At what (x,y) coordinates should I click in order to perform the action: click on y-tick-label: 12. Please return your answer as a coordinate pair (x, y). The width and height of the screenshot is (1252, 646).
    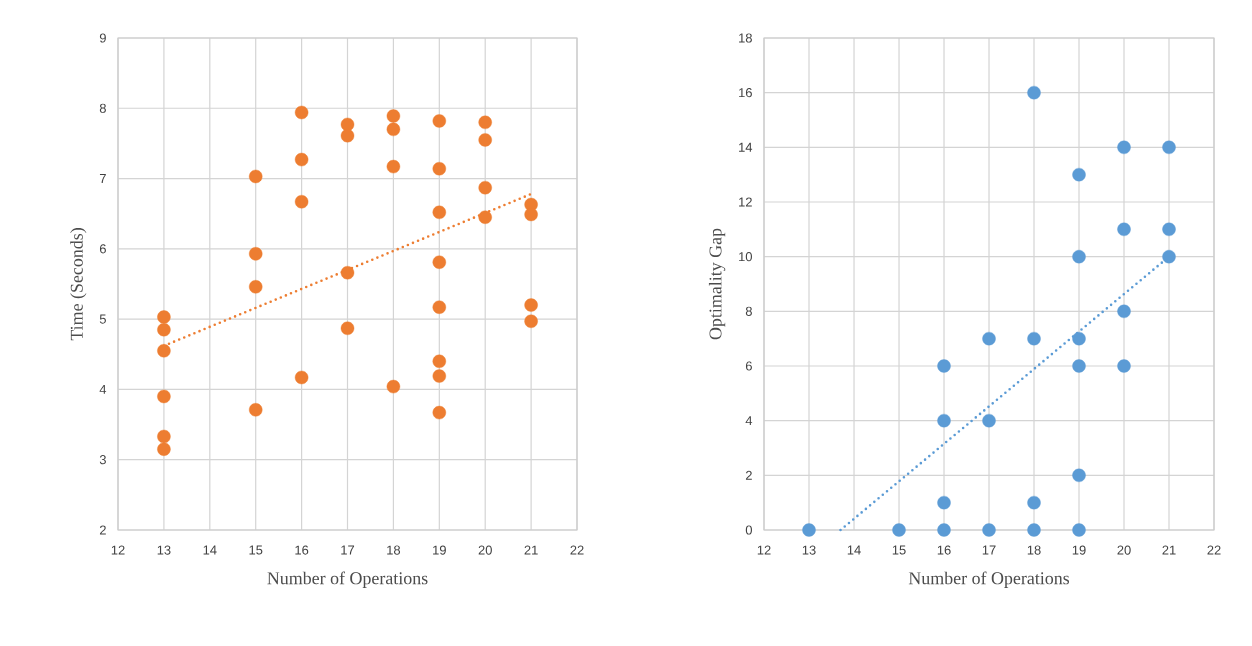
    Looking at the image, I should click on (745, 202).